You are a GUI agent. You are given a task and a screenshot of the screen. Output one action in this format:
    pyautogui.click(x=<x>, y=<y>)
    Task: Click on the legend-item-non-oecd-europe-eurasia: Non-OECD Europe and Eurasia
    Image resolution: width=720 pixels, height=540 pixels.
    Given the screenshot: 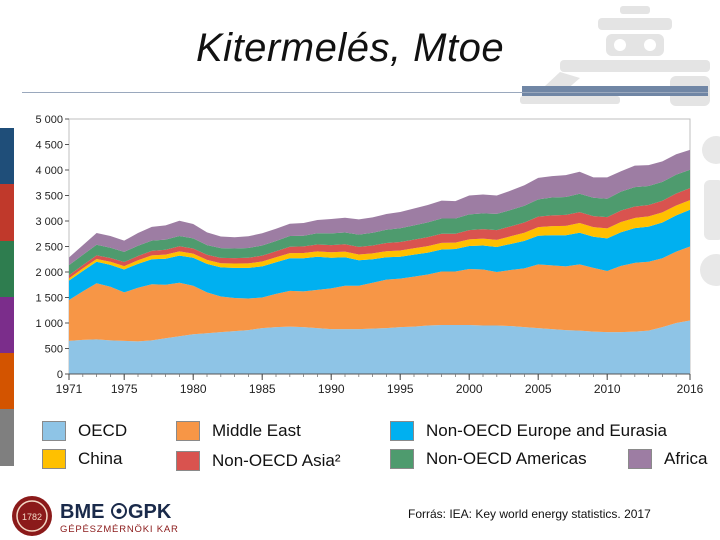 What is the action you would take?
    pyautogui.click(x=528, y=431)
    